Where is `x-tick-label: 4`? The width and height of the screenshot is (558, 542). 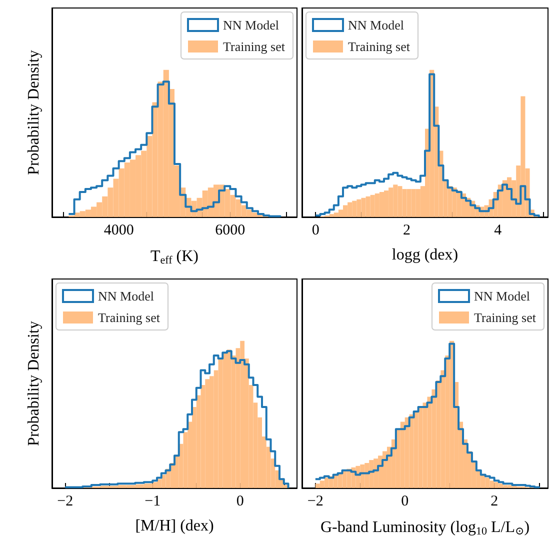 x-tick-label: 4 is located at coordinates (498, 230).